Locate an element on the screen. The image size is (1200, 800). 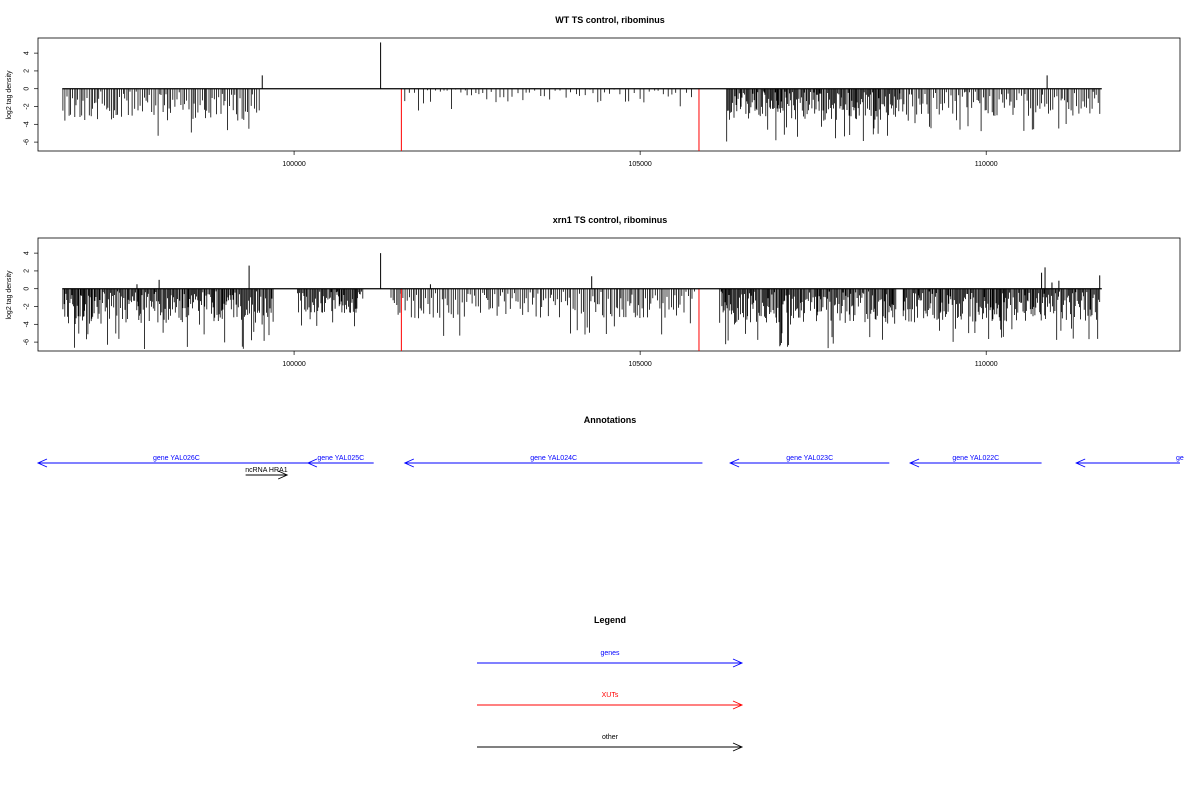
annotation-label: ncRNA HRA1 is located at coordinates (266, 470).